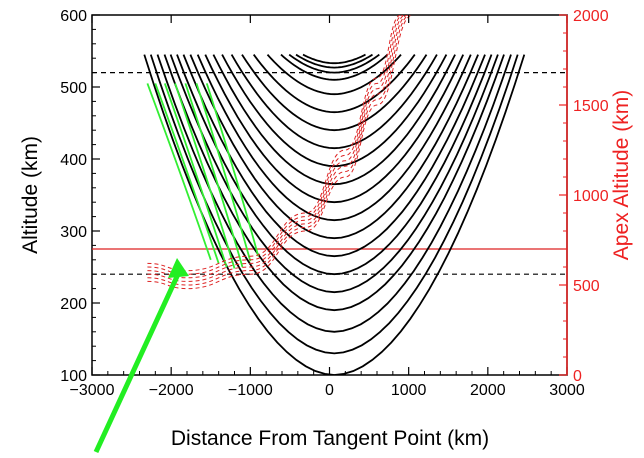 The height and width of the screenshot is (458, 644). What do you see at coordinates (567, 390) in the screenshot?
I see `x-tick-label-6: 3000` at bounding box center [567, 390].